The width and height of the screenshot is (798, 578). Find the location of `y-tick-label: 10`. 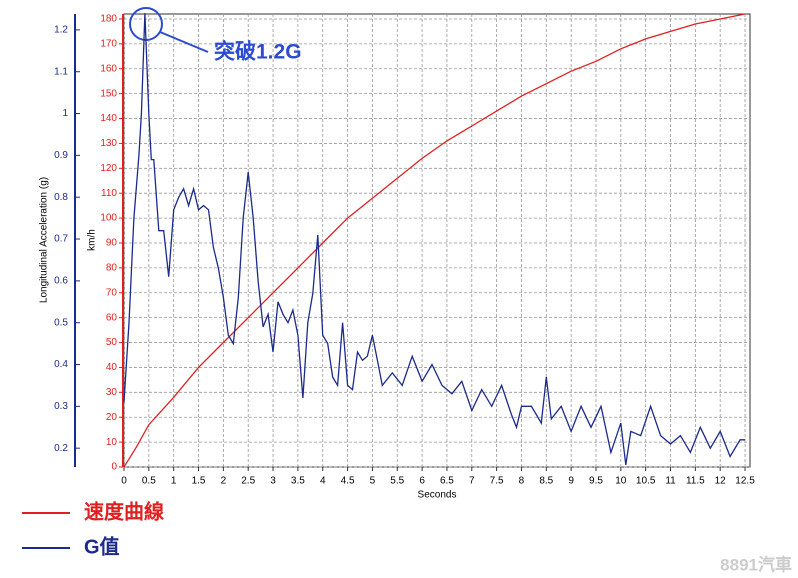

y-tick-label: 10 is located at coordinates (112, 442).